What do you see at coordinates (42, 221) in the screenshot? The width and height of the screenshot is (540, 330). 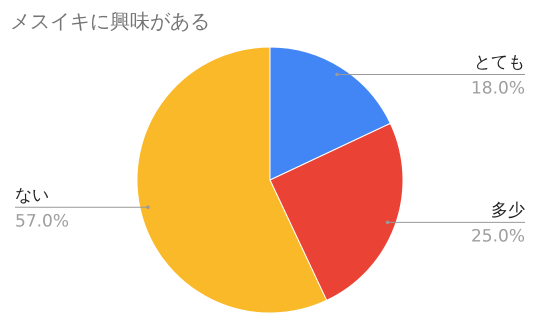 I see `data-label: 57.0%` at bounding box center [42, 221].